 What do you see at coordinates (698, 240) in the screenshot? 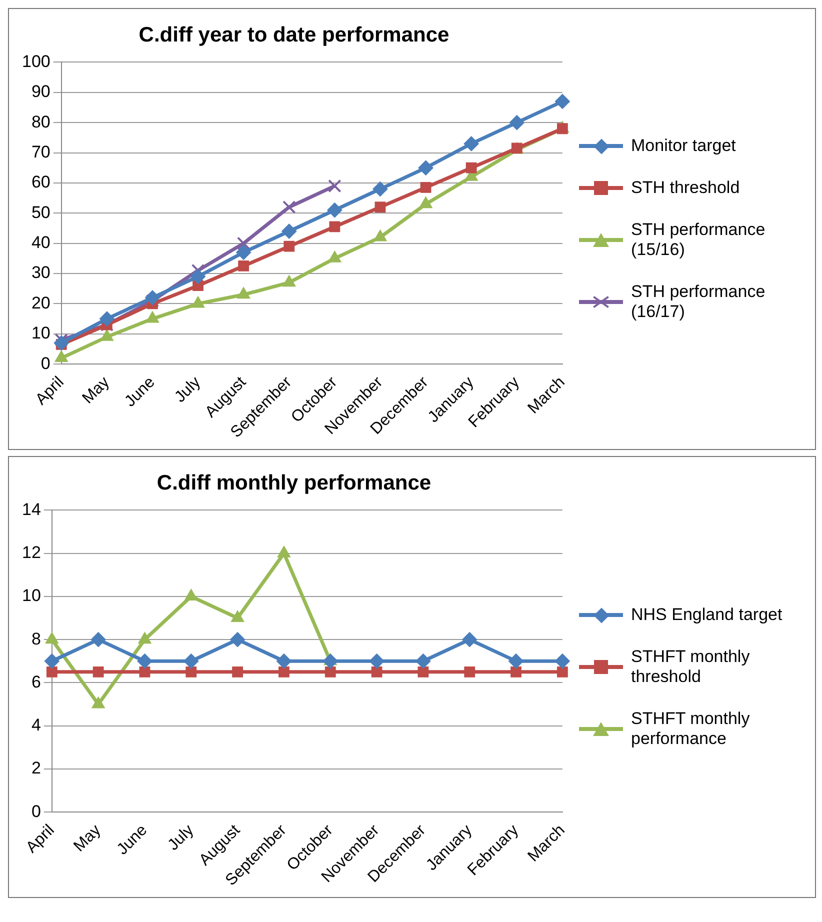
I see `legend-label: STH performance (15/16)` at bounding box center [698, 240].